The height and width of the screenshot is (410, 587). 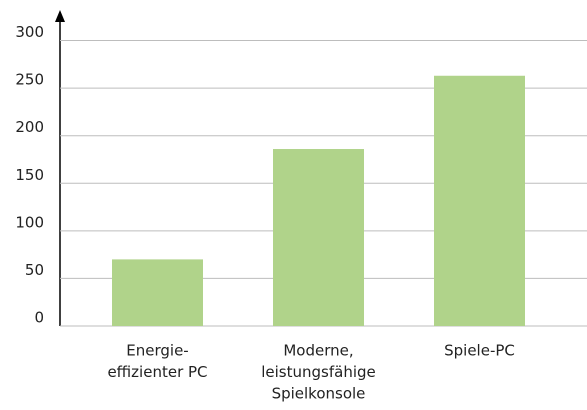 I want to click on y-tick-label: 250, so click(x=29, y=80).